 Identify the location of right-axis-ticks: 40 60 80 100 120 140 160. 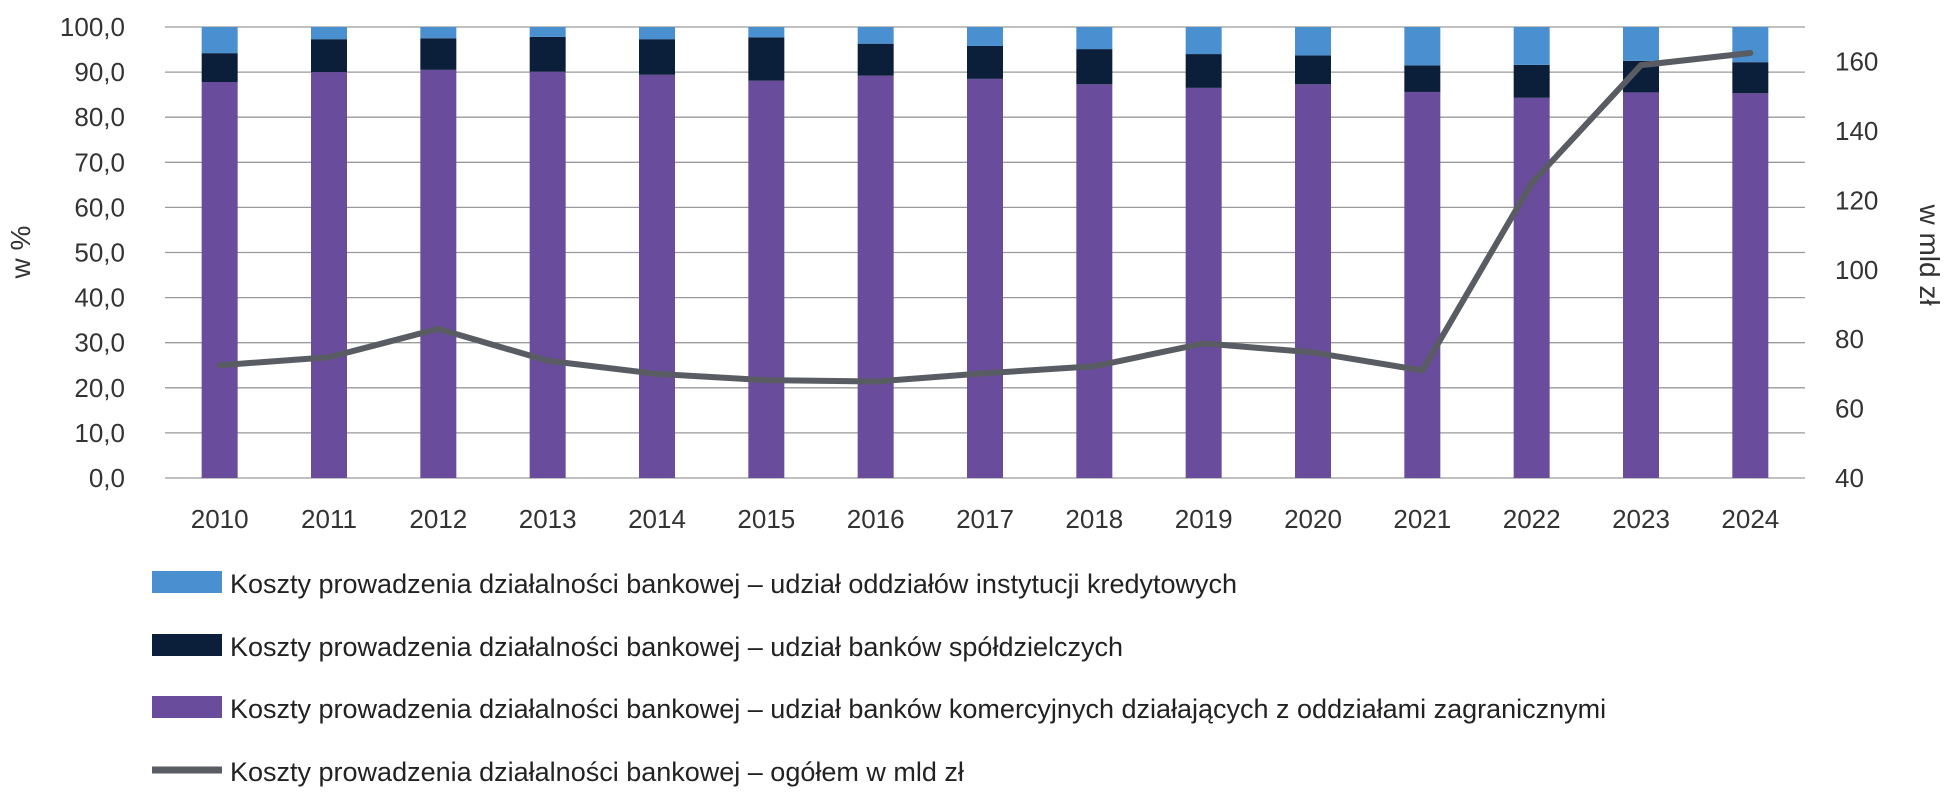
(1856, 270).